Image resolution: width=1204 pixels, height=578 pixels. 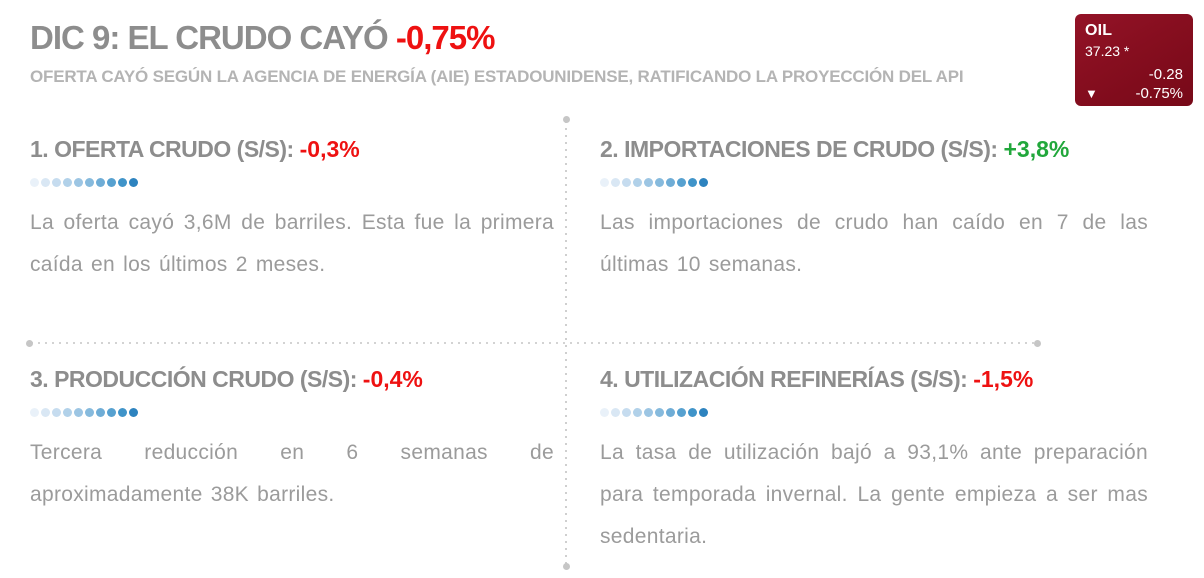 What do you see at coordinates (1099, 30) in the screenshot?
I see `ticker-symbol: OIL` at bounding box center [1099, 30].